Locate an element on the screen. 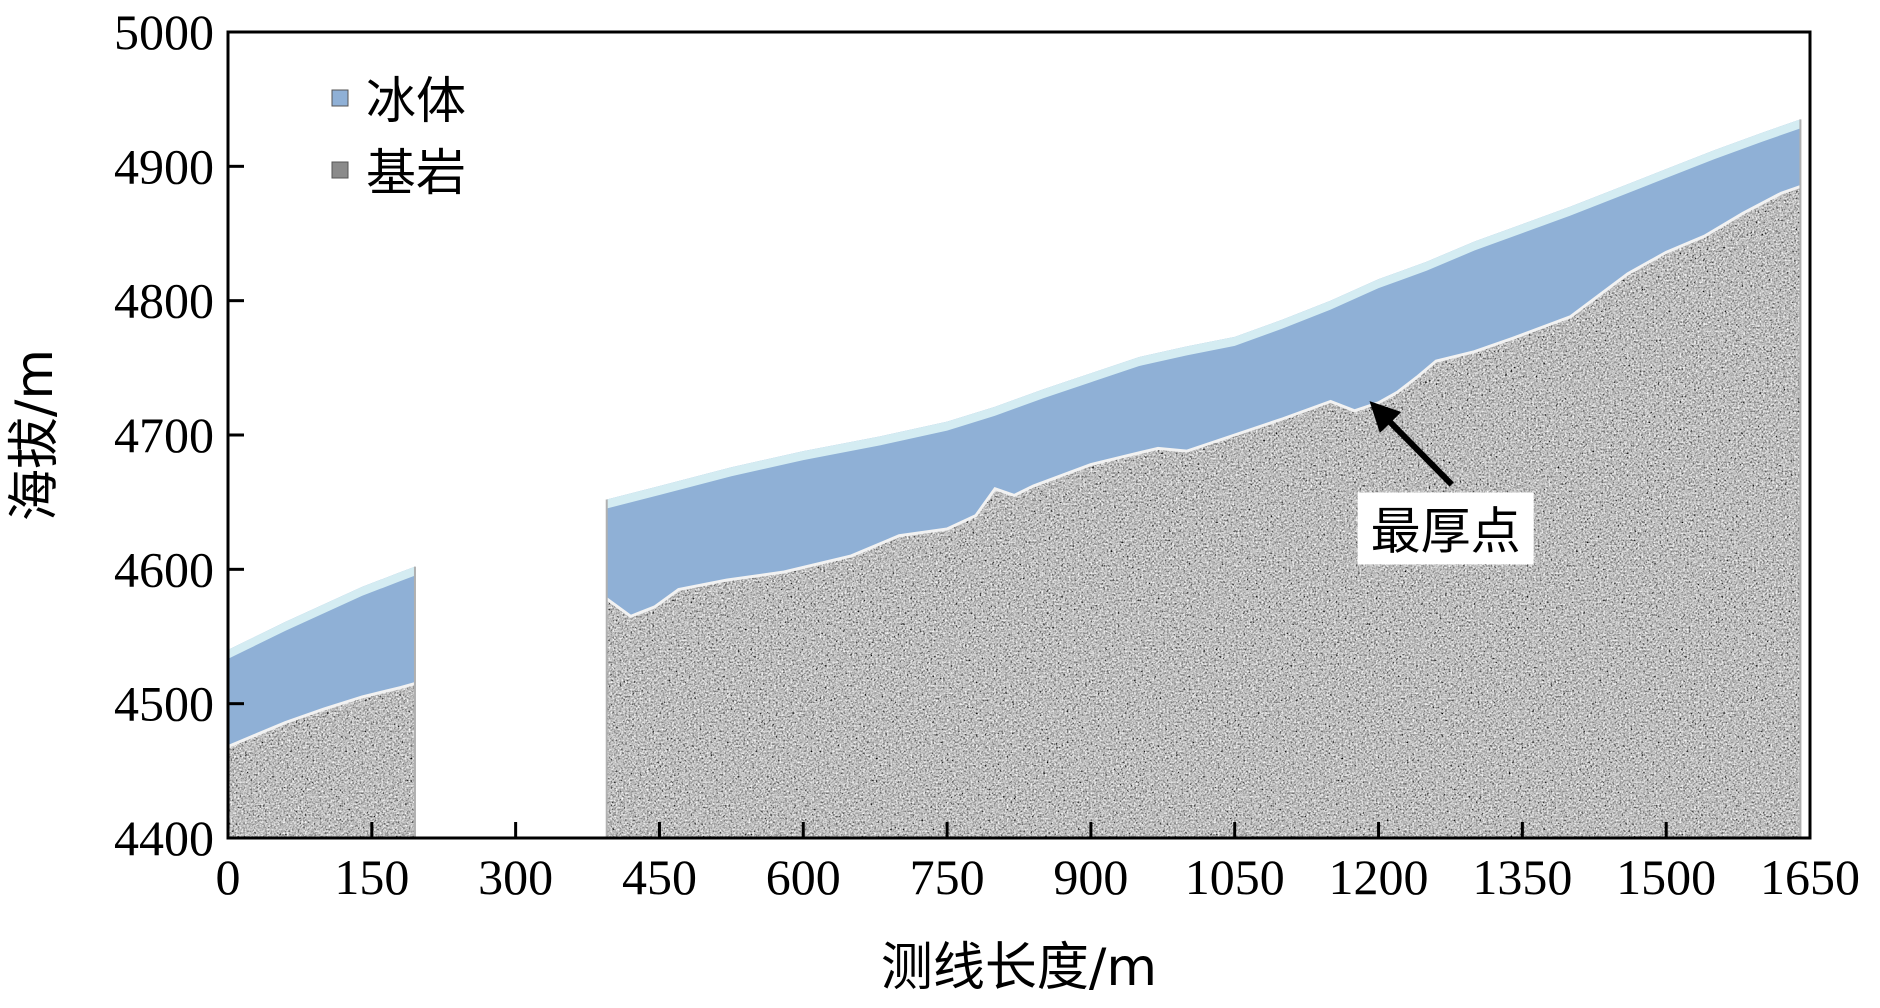  x-tick-label-450: 450 is located at coordinates (659, 877).